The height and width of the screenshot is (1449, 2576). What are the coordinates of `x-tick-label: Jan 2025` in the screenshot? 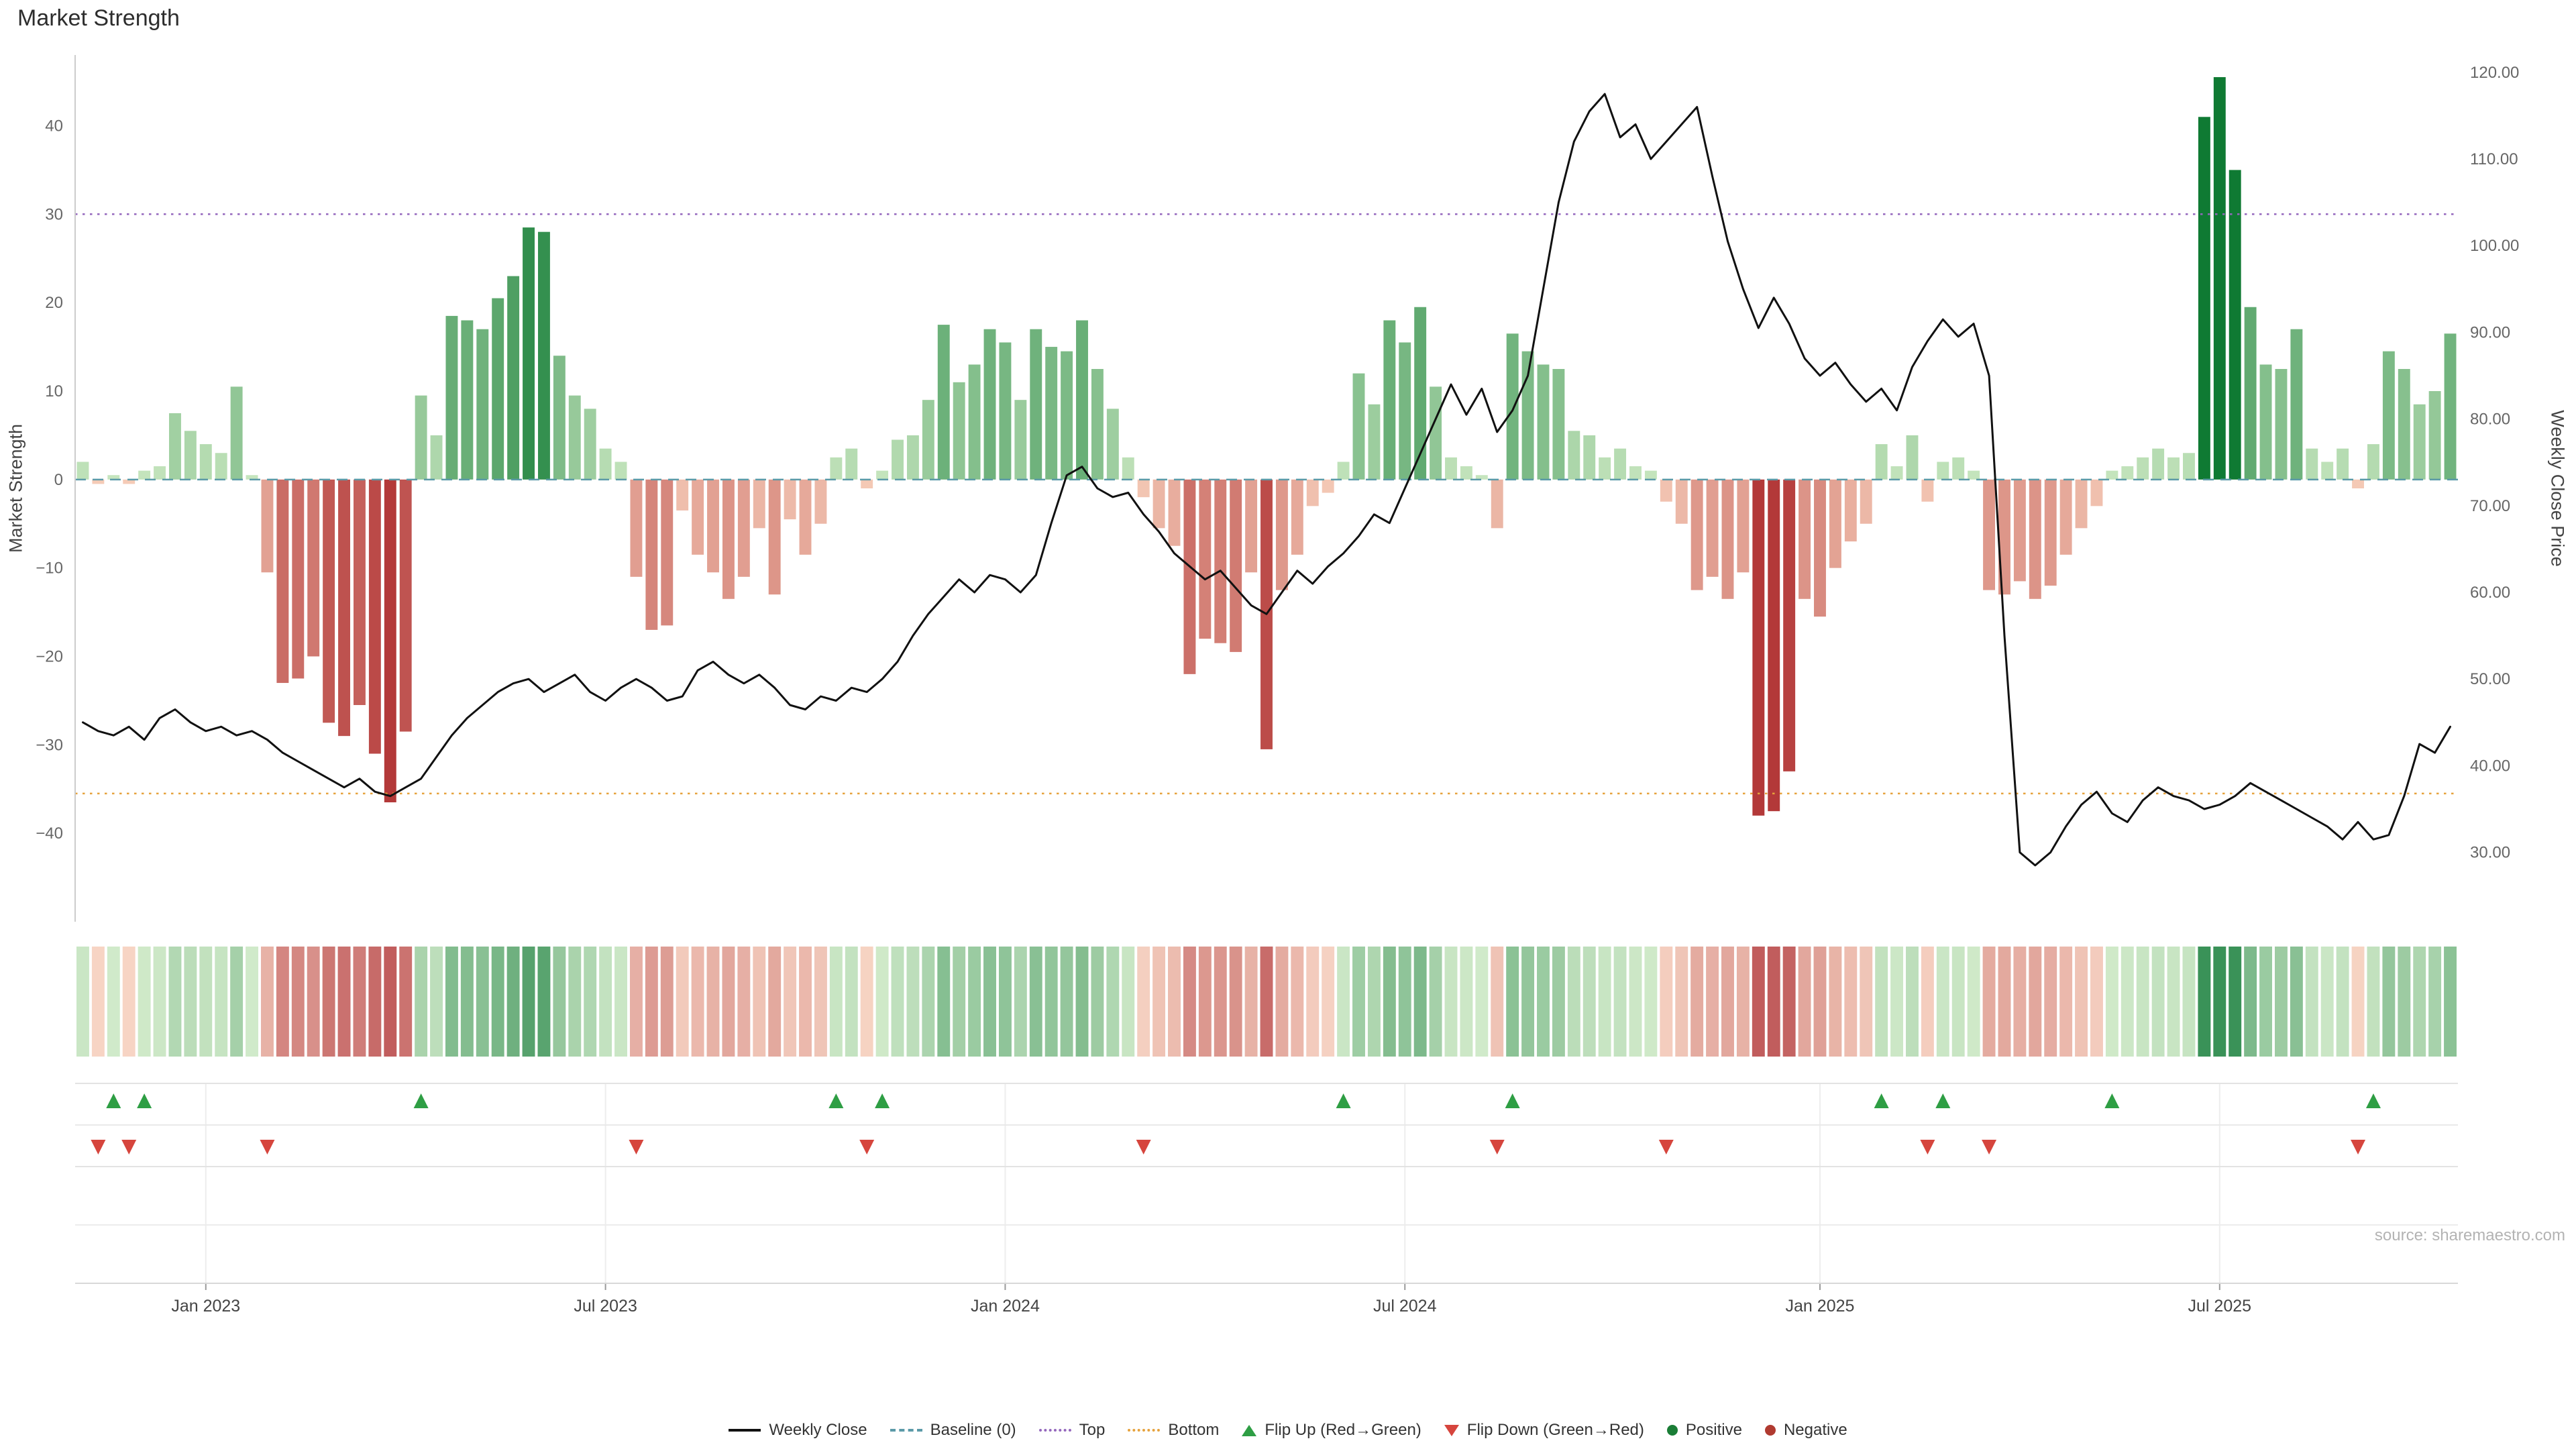 It's located at (1820, 1306).